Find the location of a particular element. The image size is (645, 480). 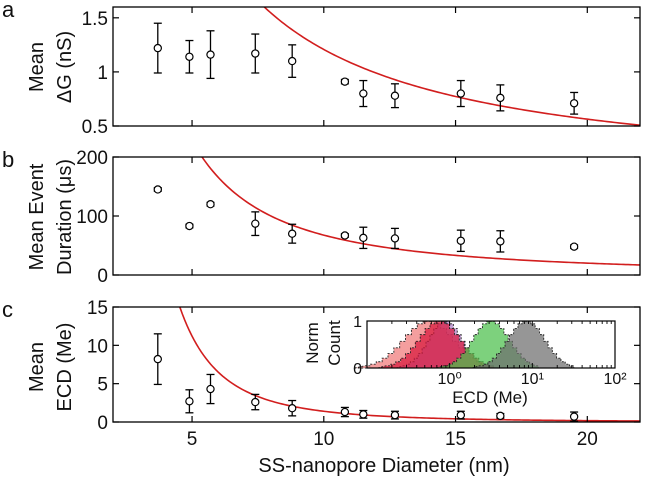

panel-c-xtick-label-0: 5 is located at coordinates (192, 439).